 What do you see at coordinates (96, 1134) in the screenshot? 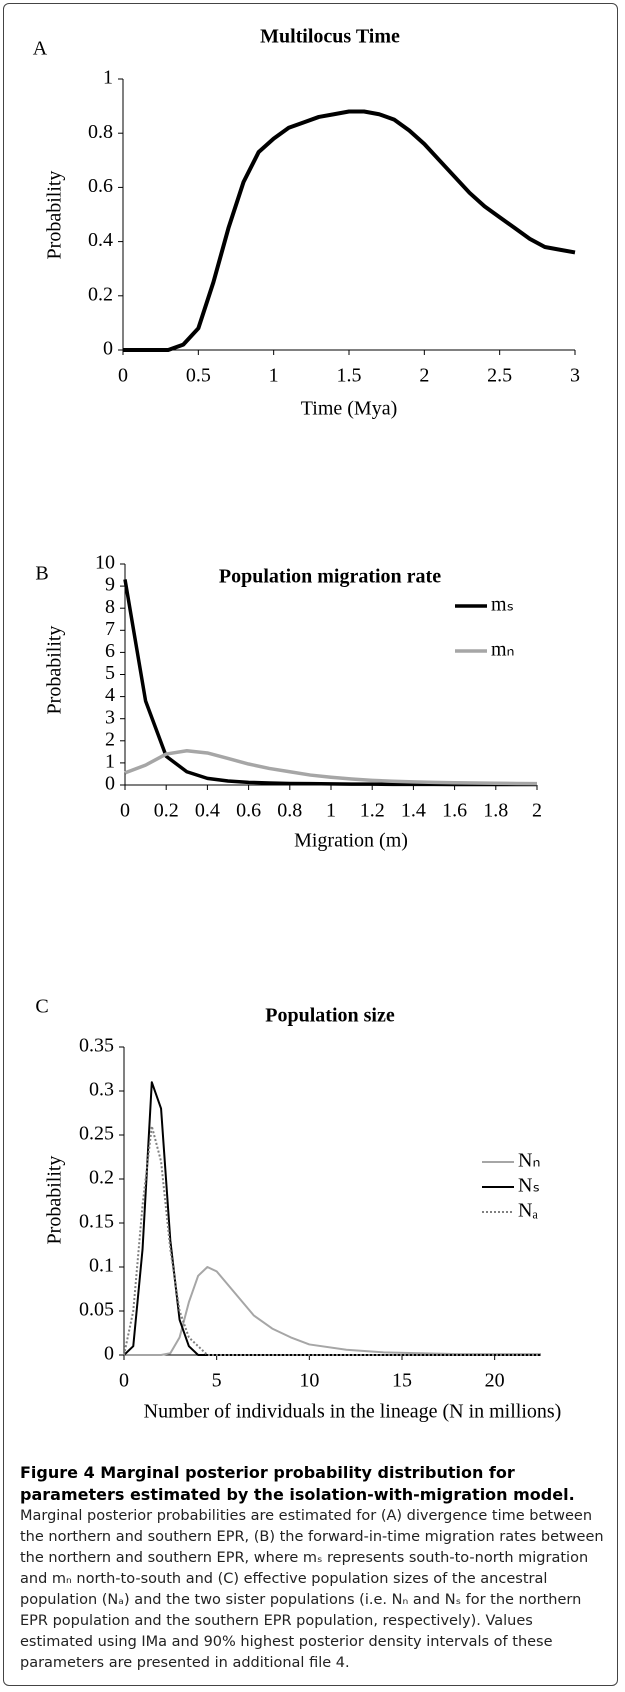
I see `y-tick-label: 0.25` at bounding box center [96, 1134].